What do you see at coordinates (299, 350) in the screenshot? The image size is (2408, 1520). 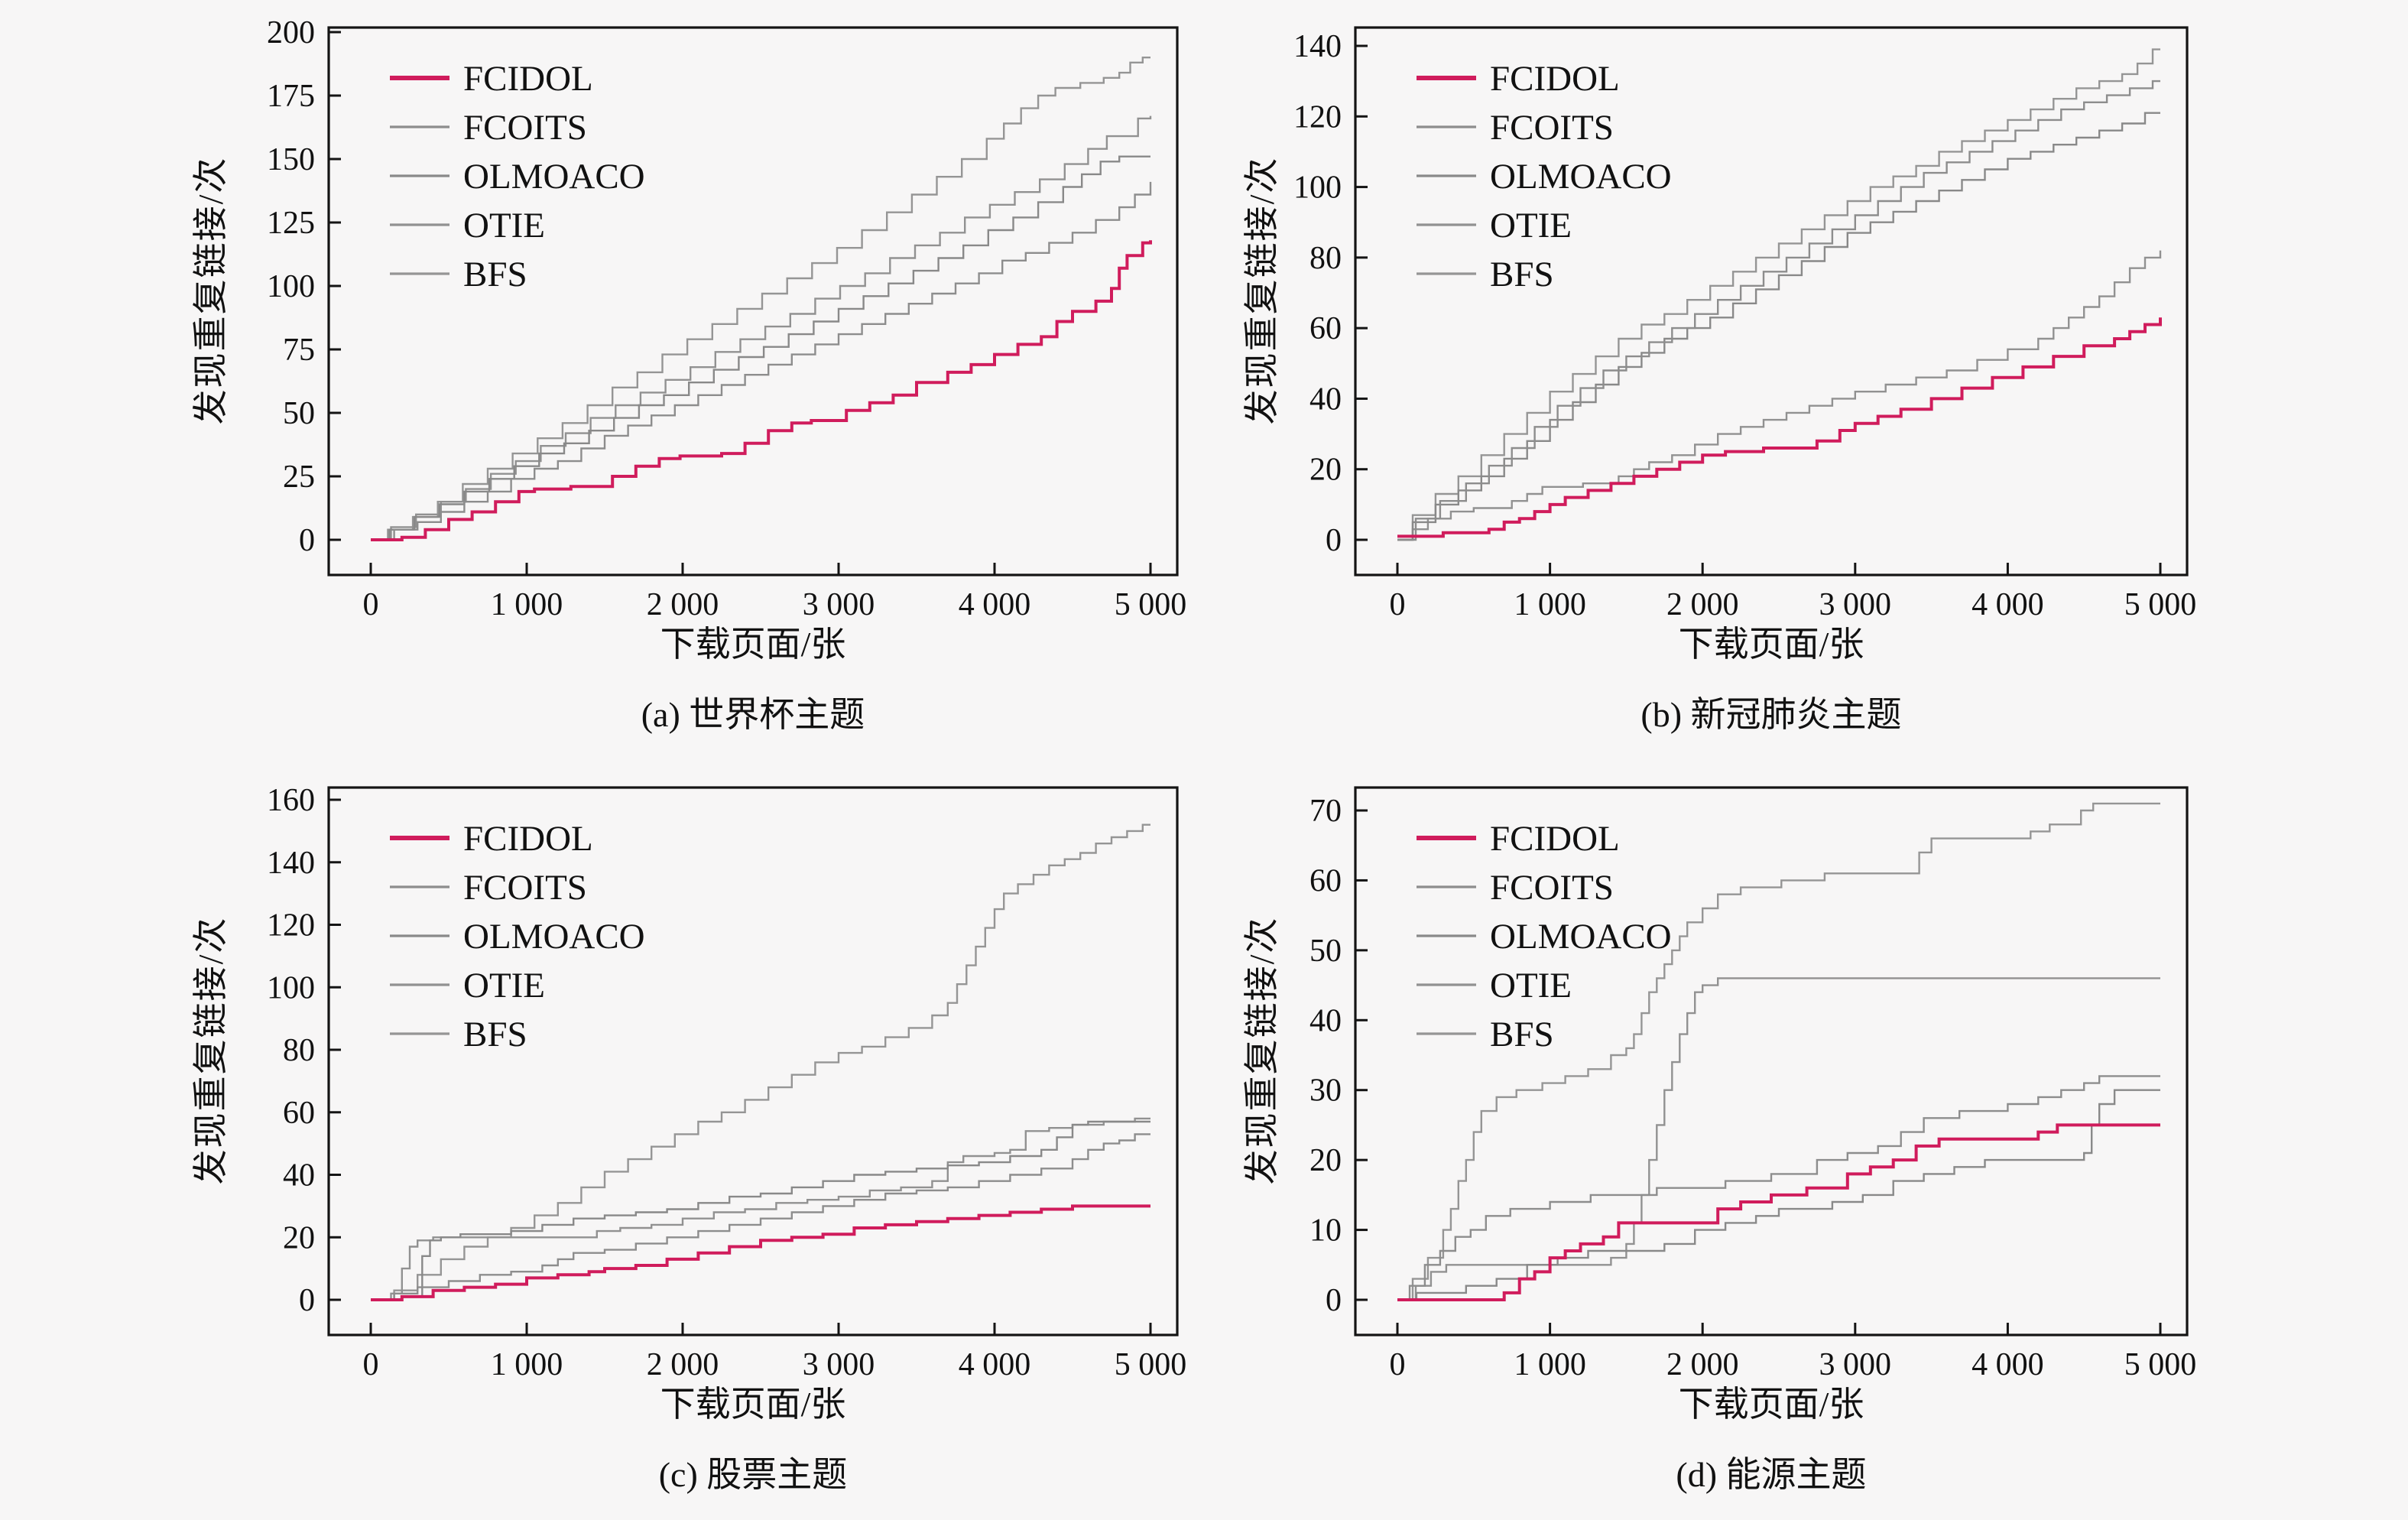 I see `y-tick-label: 75` at bounding box center [299, 350].